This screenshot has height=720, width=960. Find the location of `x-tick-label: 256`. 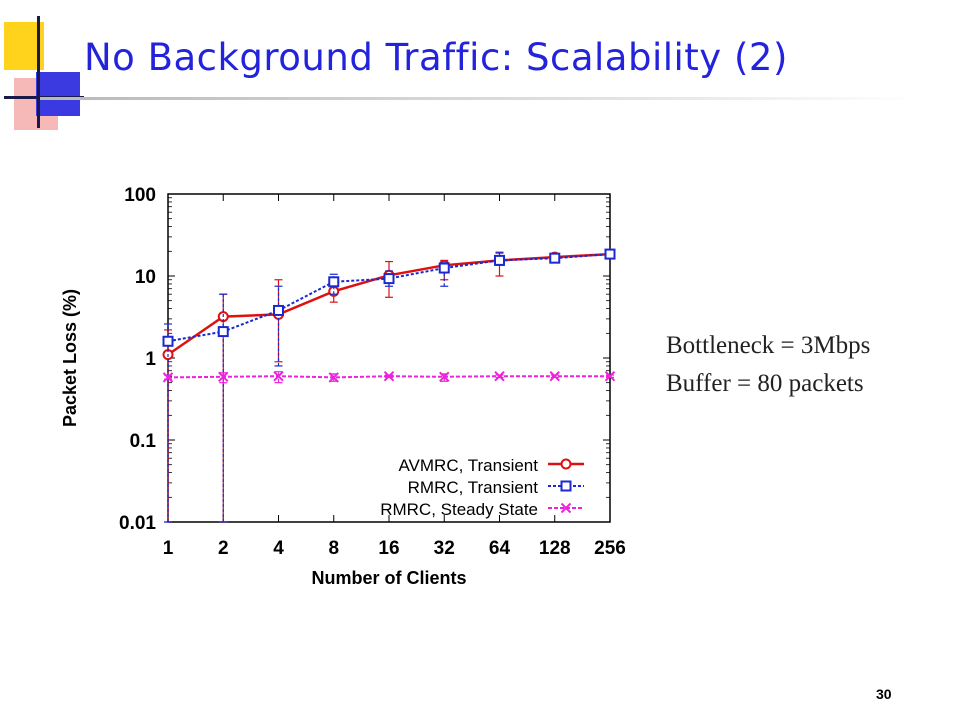

x-tick-label: 256 is located at coordinates (610, 548).